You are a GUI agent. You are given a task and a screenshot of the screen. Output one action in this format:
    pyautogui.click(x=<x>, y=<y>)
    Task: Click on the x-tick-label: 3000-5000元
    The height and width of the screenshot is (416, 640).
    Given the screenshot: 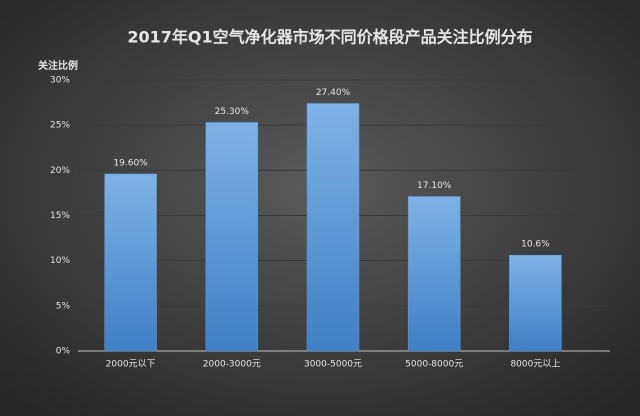 What is the action you would take?
    pyautogui.click(x=333, y=365)
    